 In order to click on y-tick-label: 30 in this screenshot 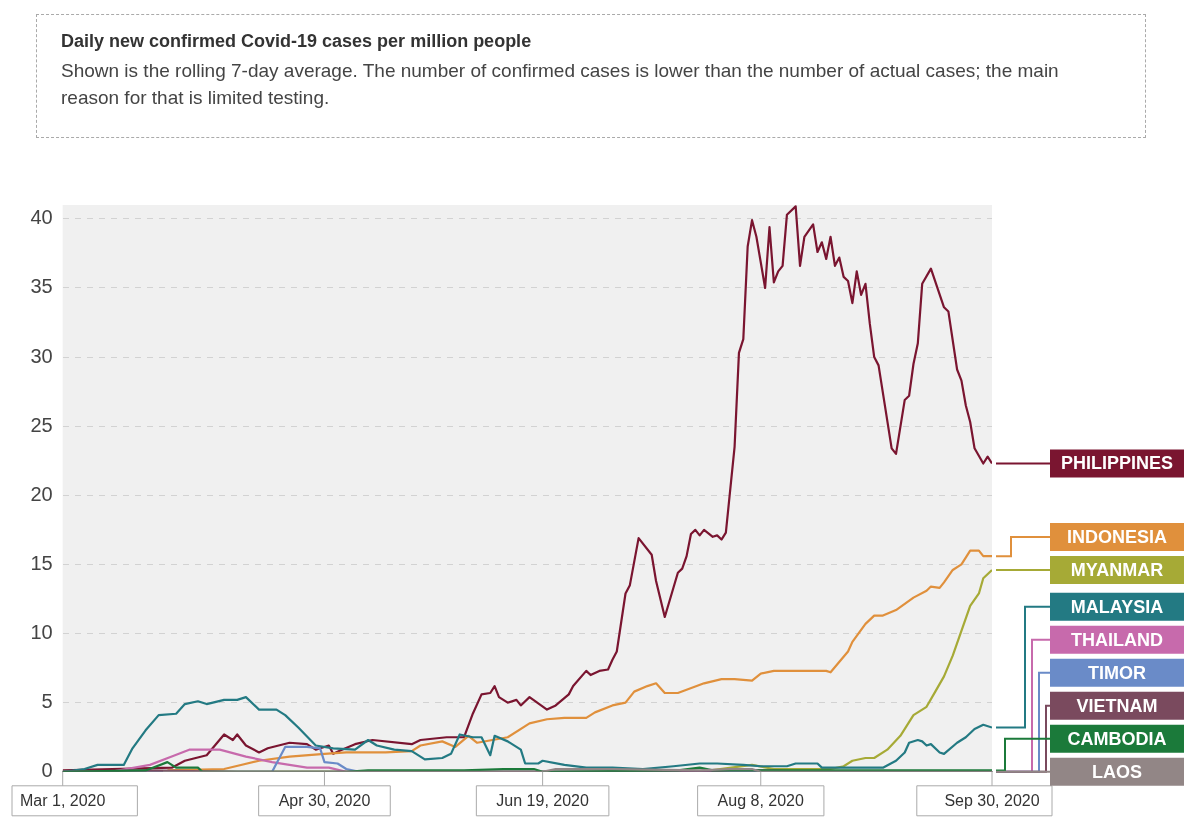, I will do `click(41, 355)`.